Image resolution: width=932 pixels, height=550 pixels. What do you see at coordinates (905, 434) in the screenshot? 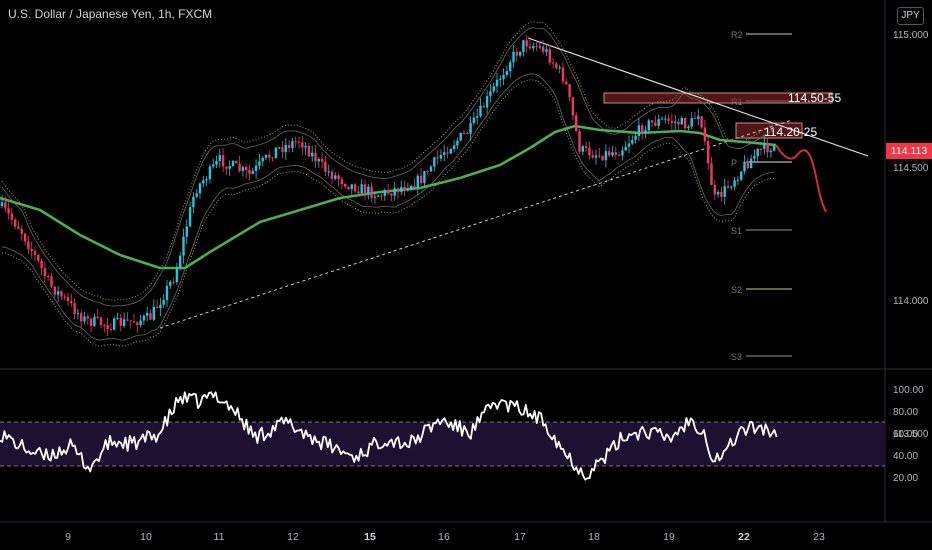
I see `rsi-tick-label: 60.00` at bounding box center [905, 434].